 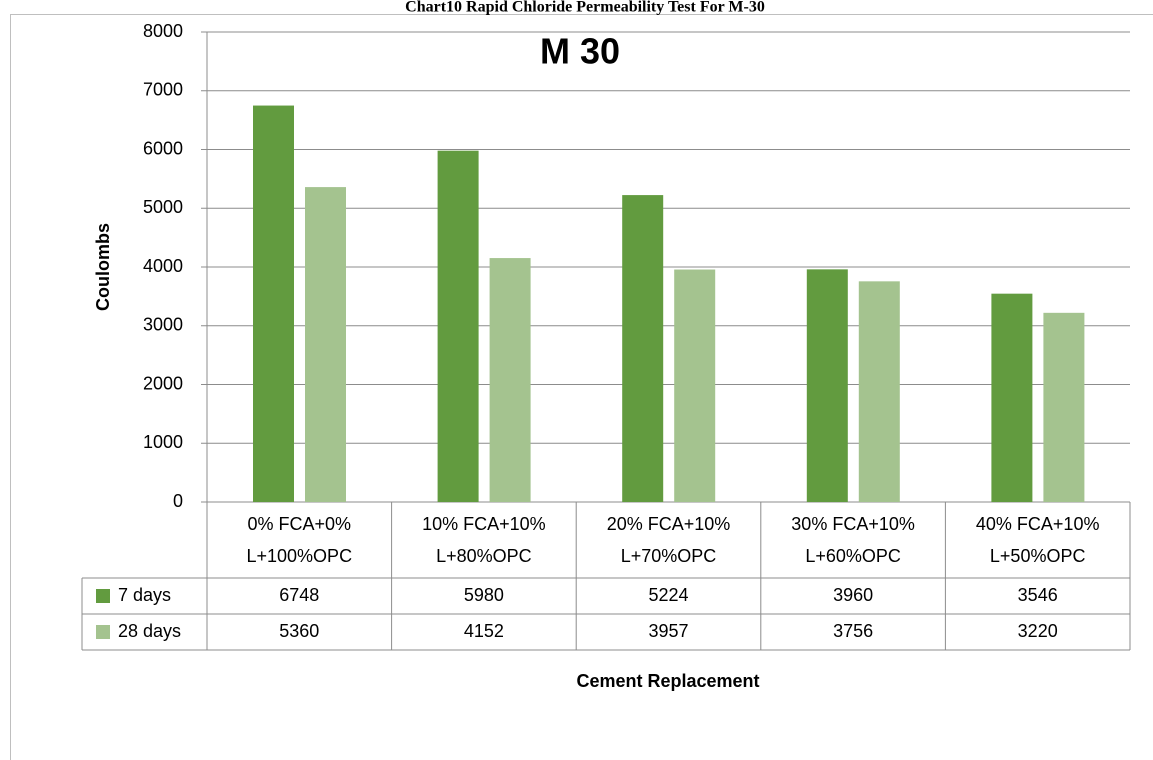 I want to click on table-value: 5224, so click(x=668, y=595).